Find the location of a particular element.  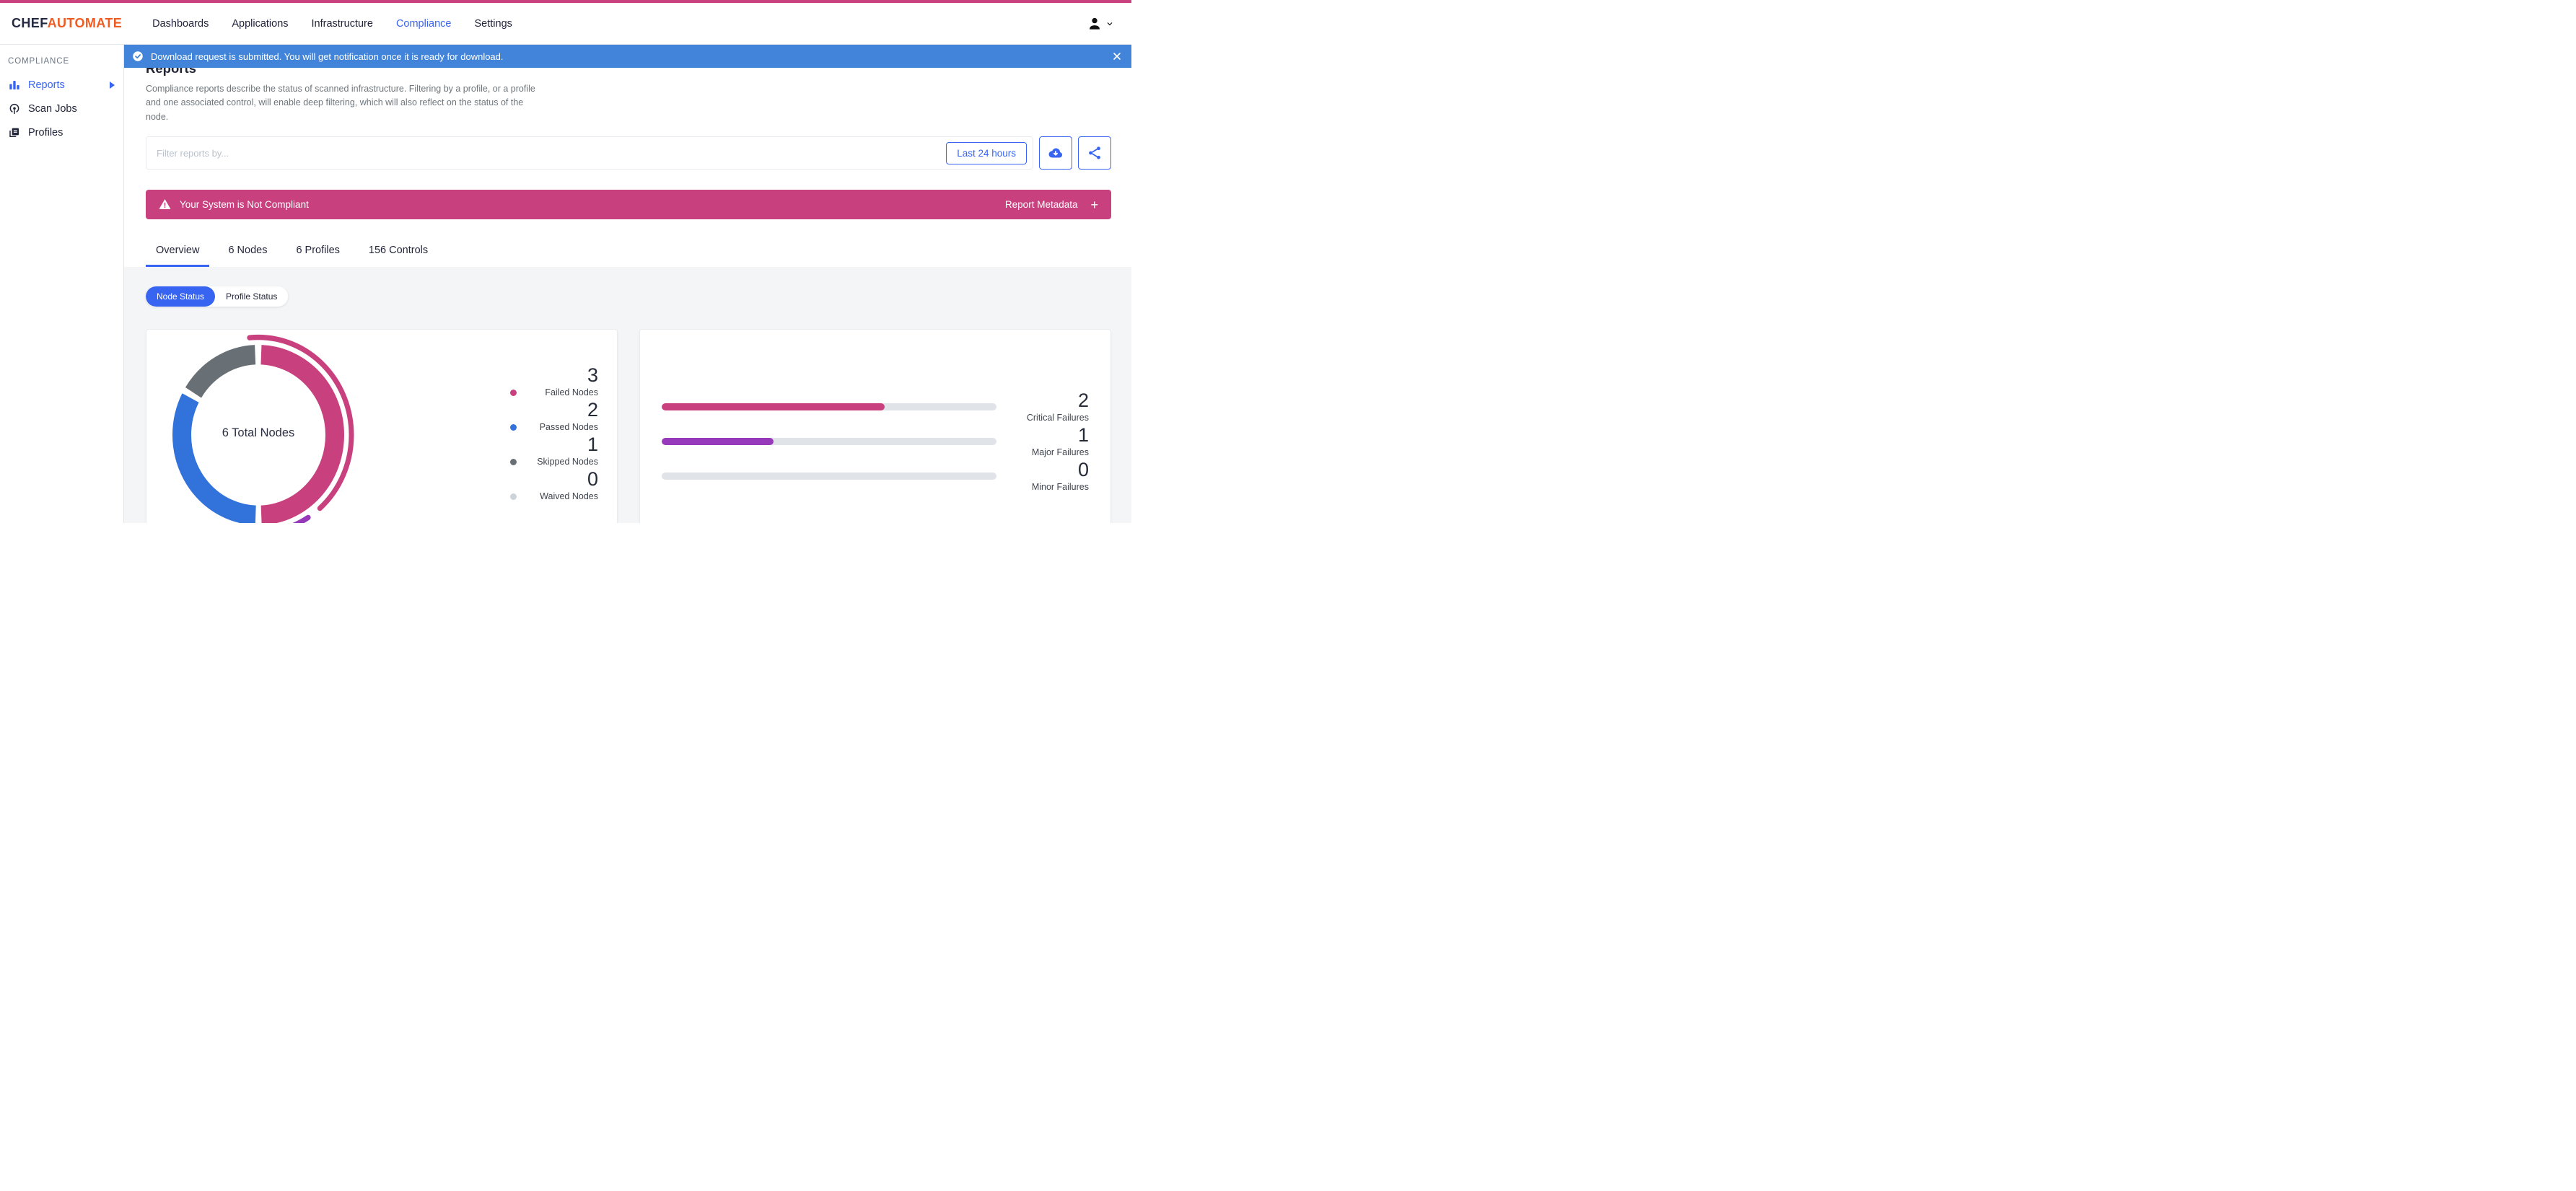

sidebar-item-label: Scan Jobs is located at coordinates (52, 108).